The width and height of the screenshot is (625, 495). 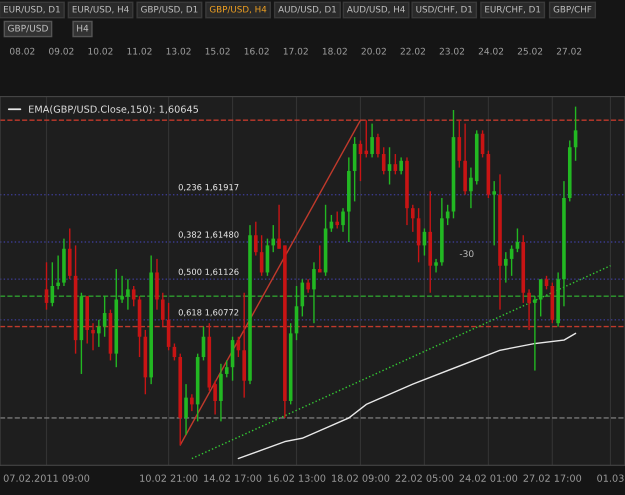 I want to click on text: EUR/USD, H4, so click(x=100, y=10).